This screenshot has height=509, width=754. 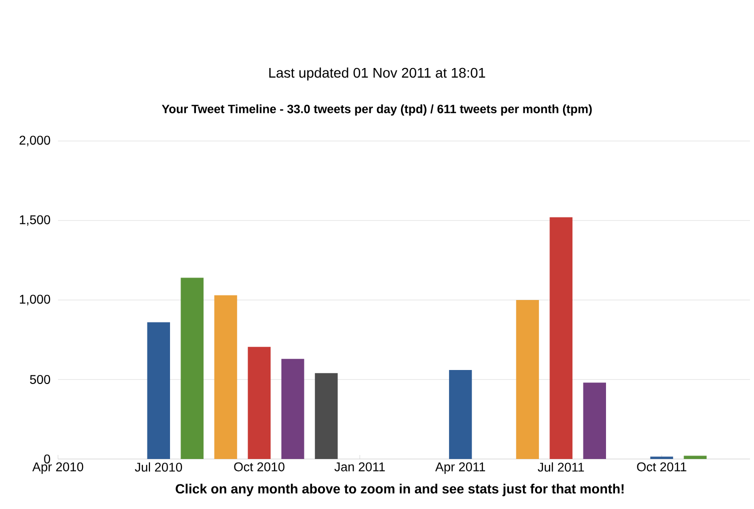 What do you see at coordinates (460, 468) in the screenshot?
I see `x-tick-label: Apr 2011` at bounding box center [460, 468].